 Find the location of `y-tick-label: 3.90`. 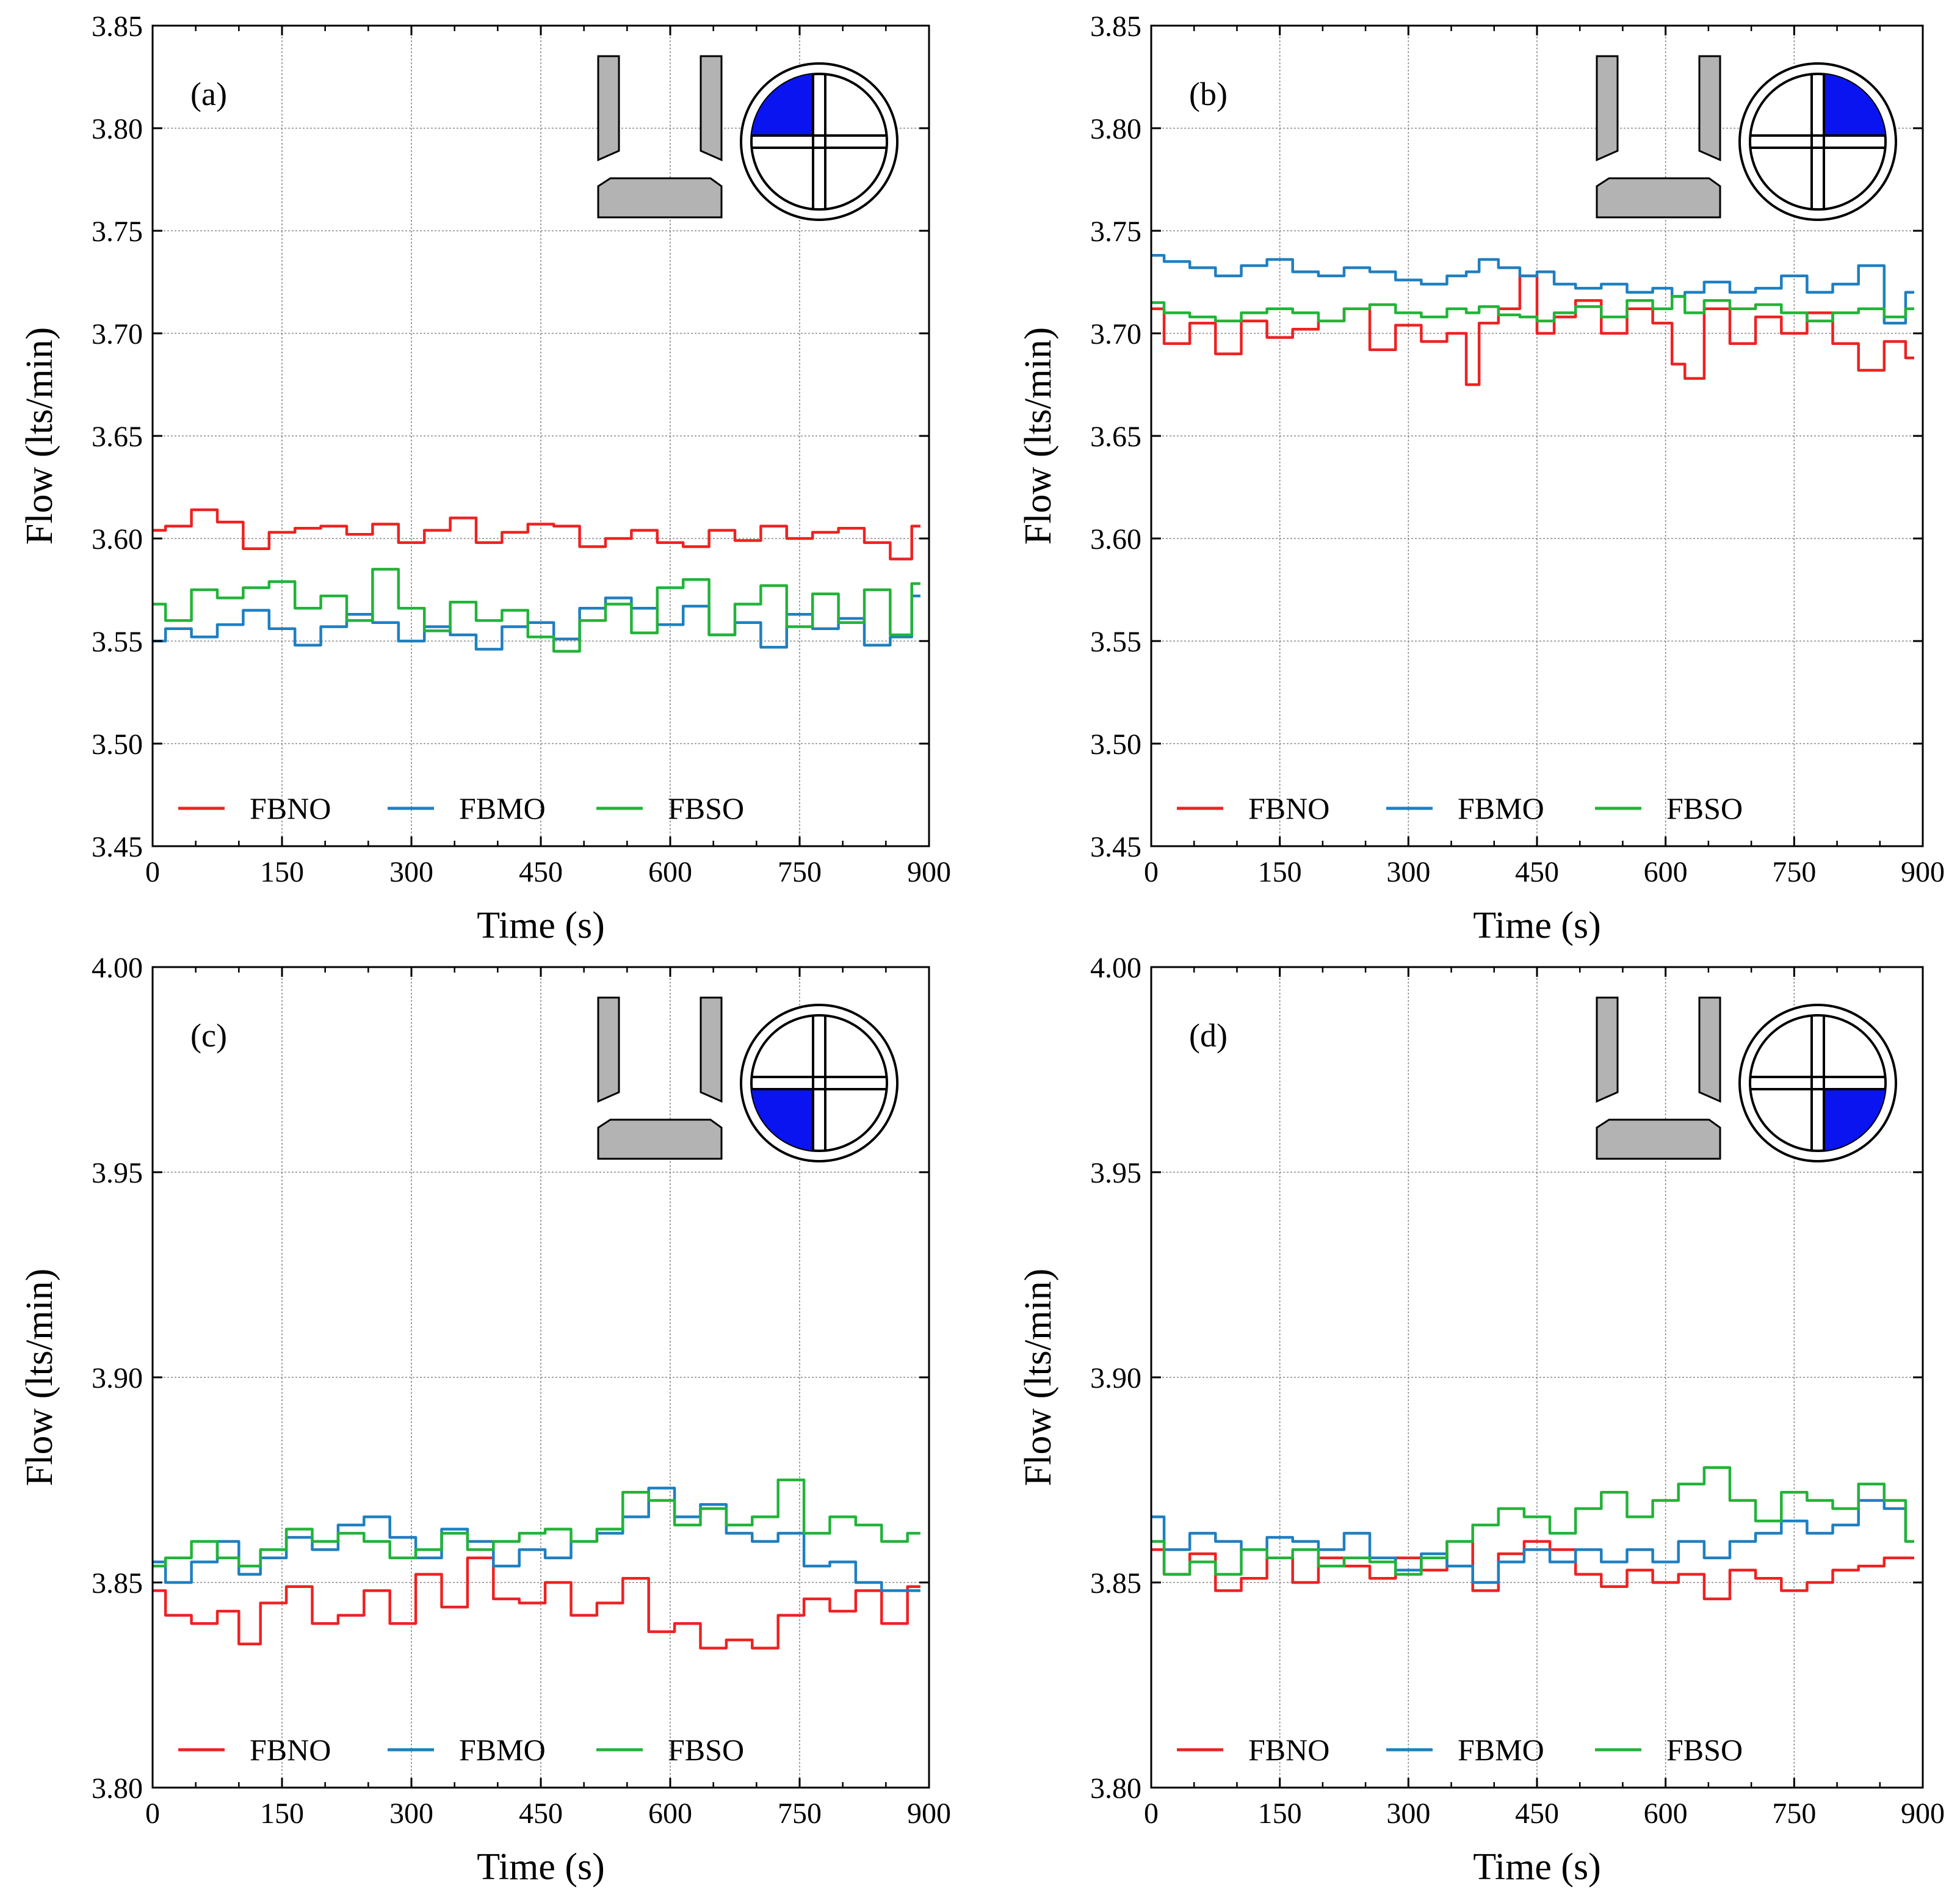

y-tick-label: 3.90 is located at coordinates (118, 1378).